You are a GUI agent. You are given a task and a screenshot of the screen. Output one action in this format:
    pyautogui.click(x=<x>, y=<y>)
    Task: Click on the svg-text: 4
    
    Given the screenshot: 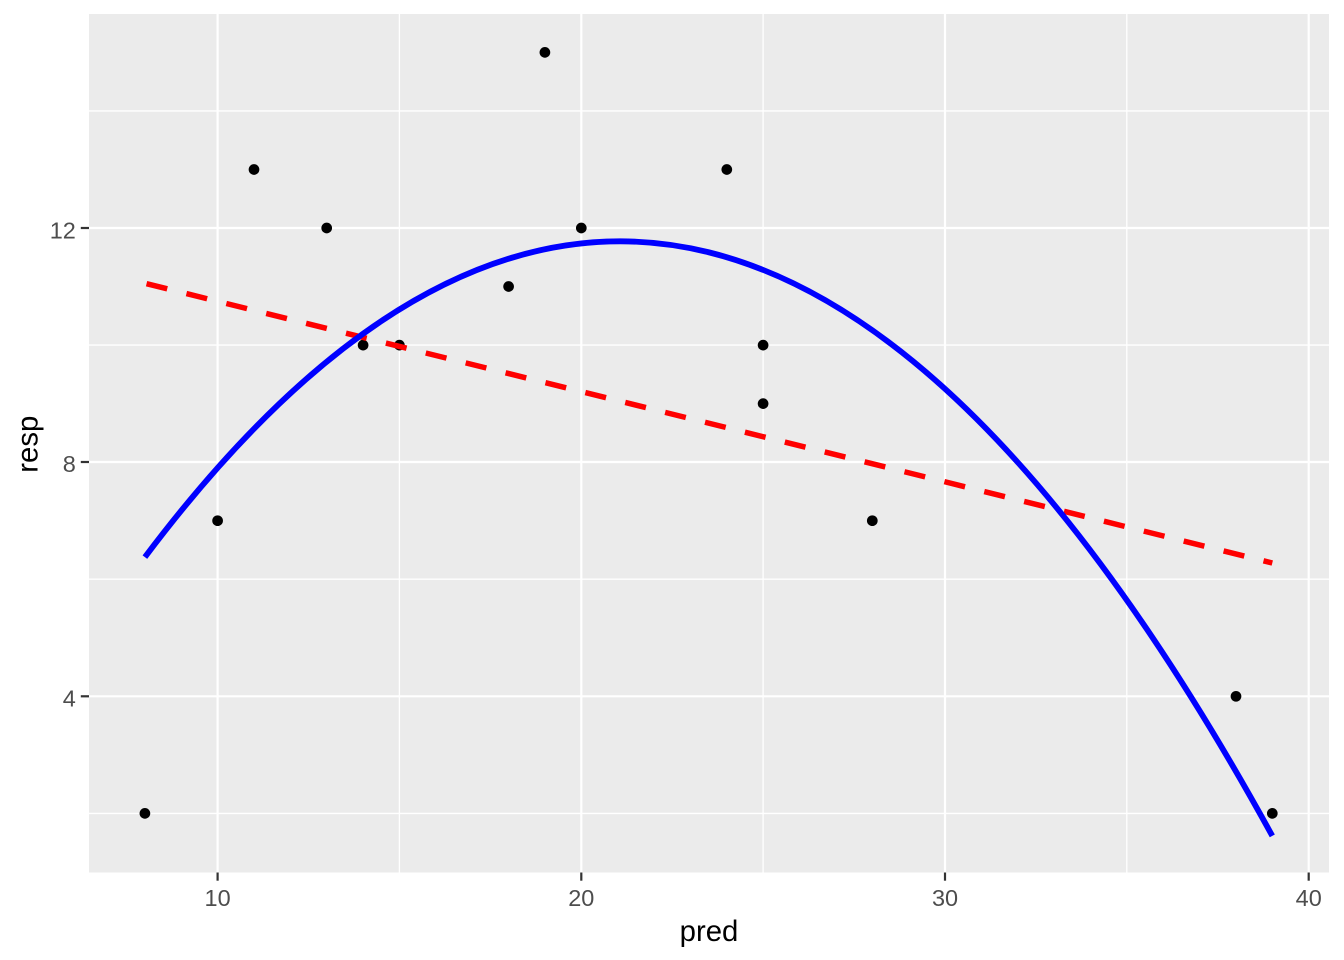 What is the action you would take?
    pyautogui.click(x=69, y=699)
    